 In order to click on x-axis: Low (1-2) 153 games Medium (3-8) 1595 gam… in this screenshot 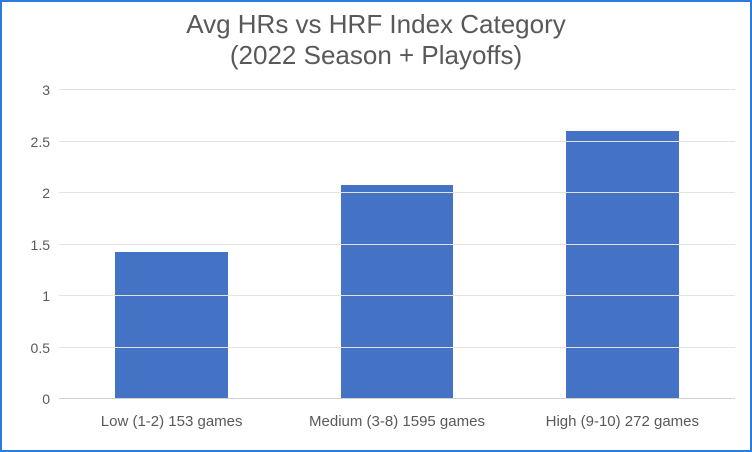, I will do `click(397, 415)`.